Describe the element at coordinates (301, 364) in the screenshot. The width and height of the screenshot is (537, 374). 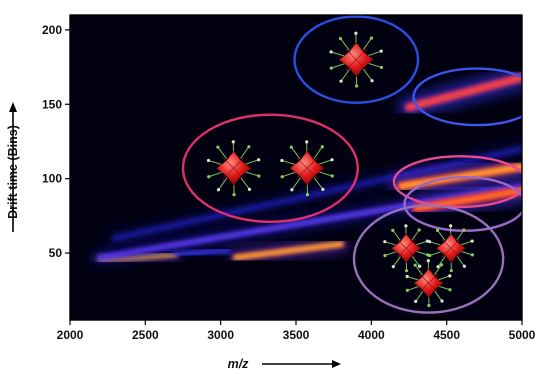
I see `x-axis-arrow` at that location.